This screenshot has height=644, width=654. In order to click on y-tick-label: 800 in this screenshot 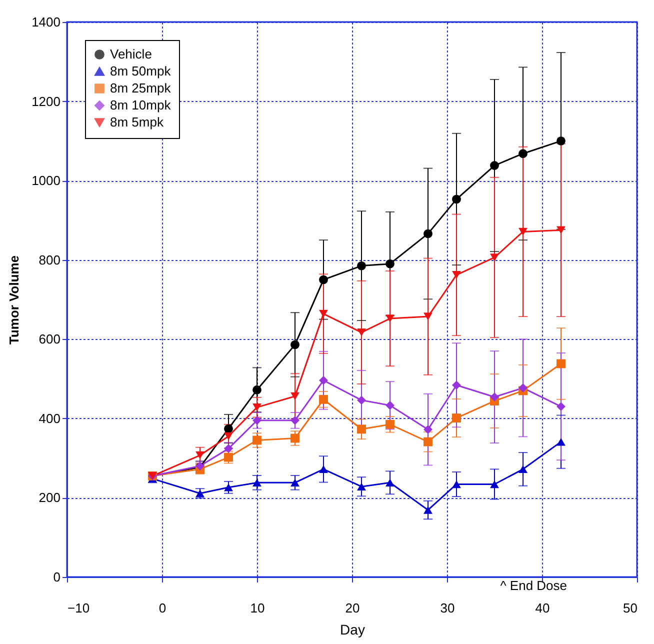, I will do `click(49, 260)`.